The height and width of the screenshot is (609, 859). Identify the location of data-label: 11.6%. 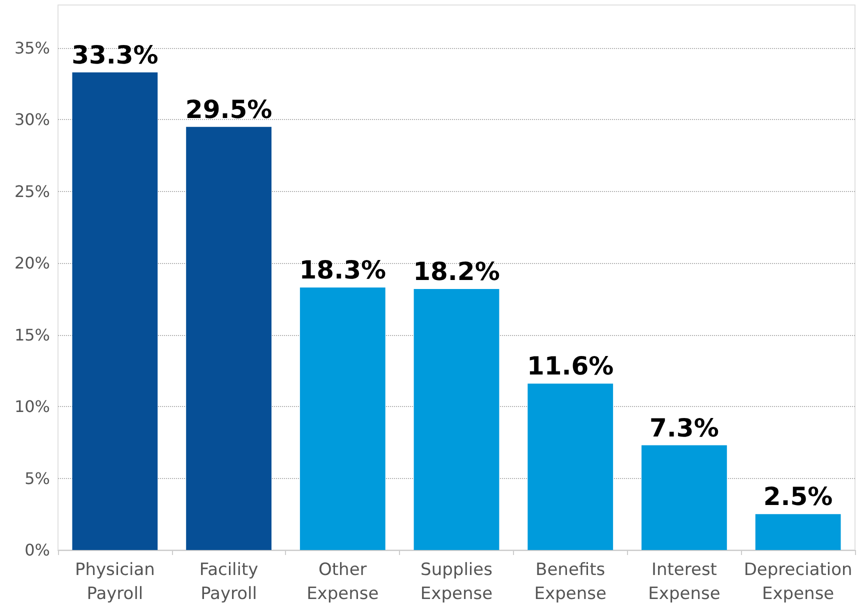
(570, 366).